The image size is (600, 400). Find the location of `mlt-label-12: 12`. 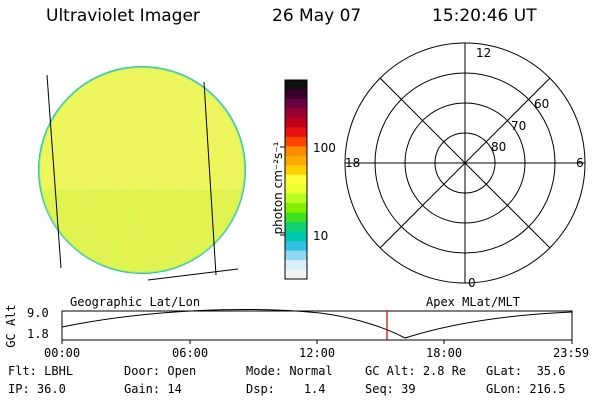

mlt-label-12: 12 is located at coordinates (484, 53).